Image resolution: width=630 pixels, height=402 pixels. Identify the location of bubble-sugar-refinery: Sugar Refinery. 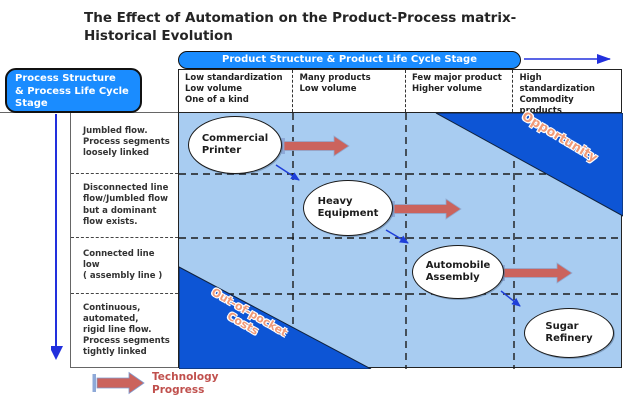
(569, 333).